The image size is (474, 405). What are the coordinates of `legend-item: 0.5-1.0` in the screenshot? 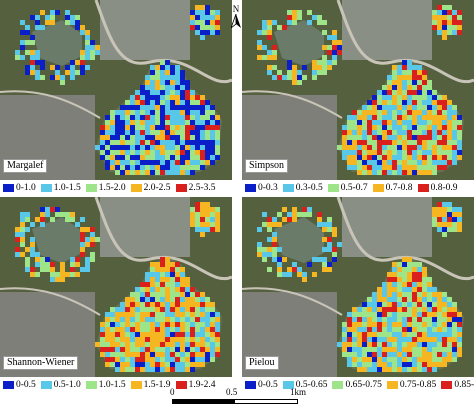 It's located at (60, 384).